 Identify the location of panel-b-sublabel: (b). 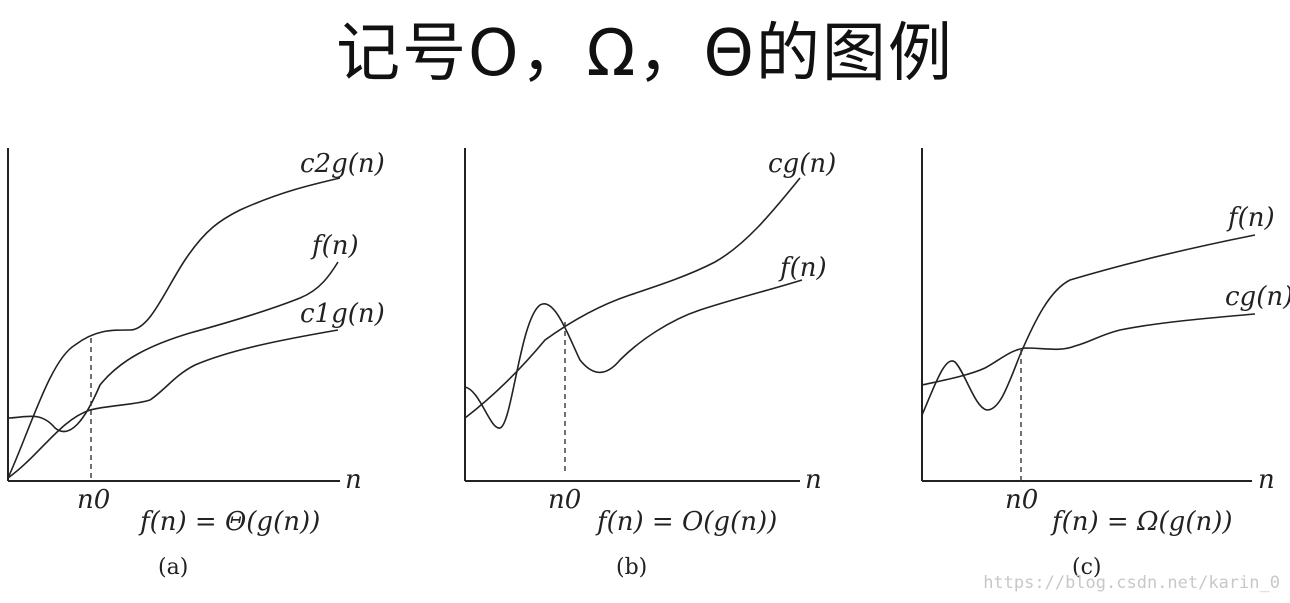
(631, 567).